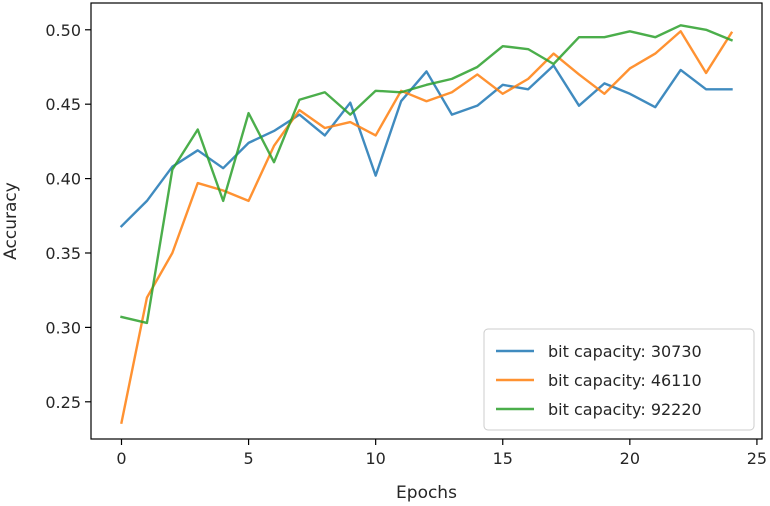  Describe the element at coordinates (426, 493) in the screenshot. I see `x-axis-label: Epochs` at that location.